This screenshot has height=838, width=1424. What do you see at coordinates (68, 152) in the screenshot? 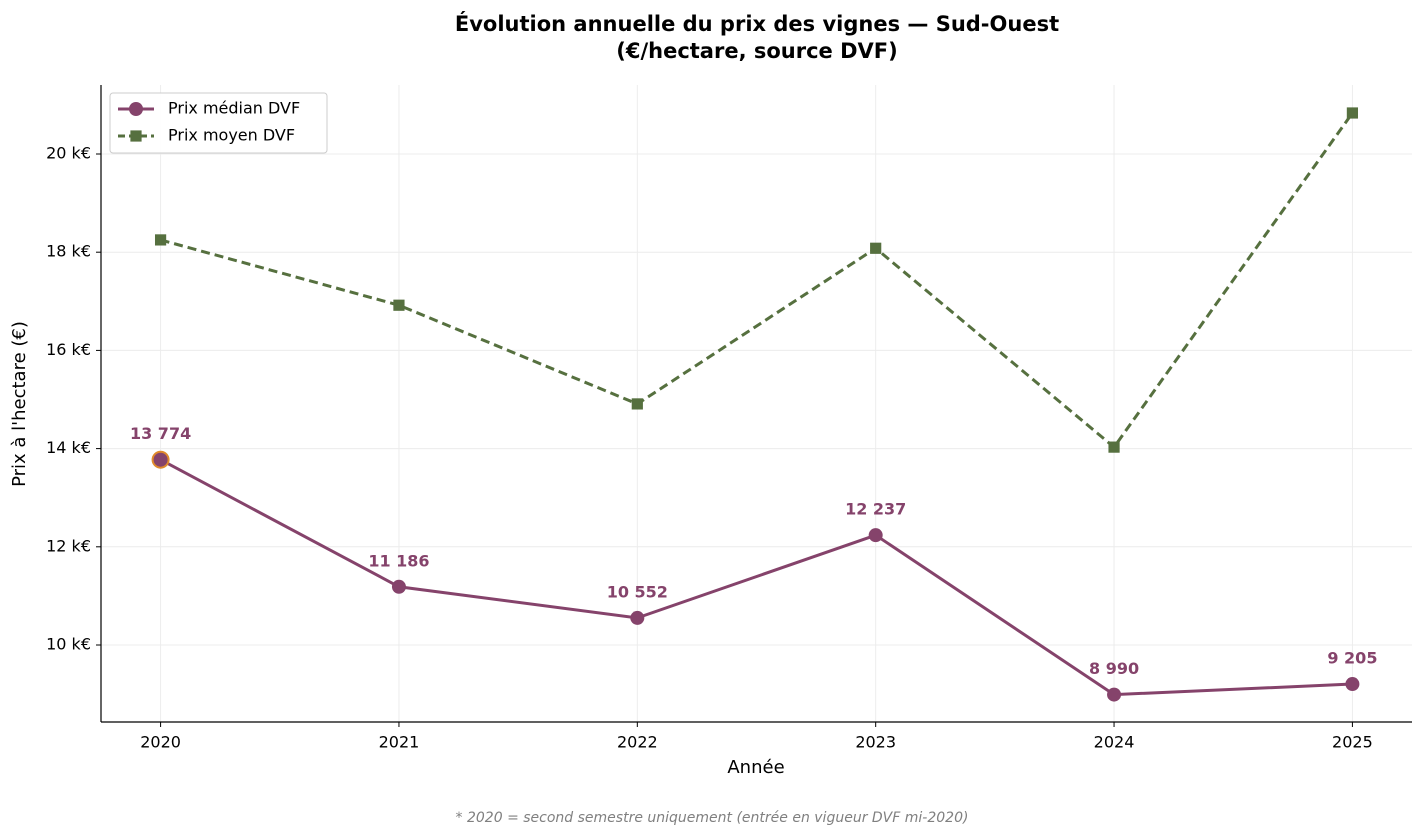
I see `y-tick-label: 20 k€` at bounding box center [68, 152].